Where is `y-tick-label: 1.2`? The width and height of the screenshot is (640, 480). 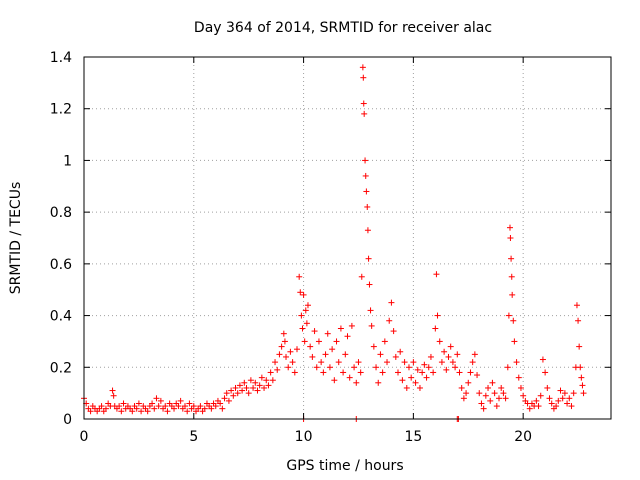 y-tick-label: 1.2 is located at coordinates (61, 110).